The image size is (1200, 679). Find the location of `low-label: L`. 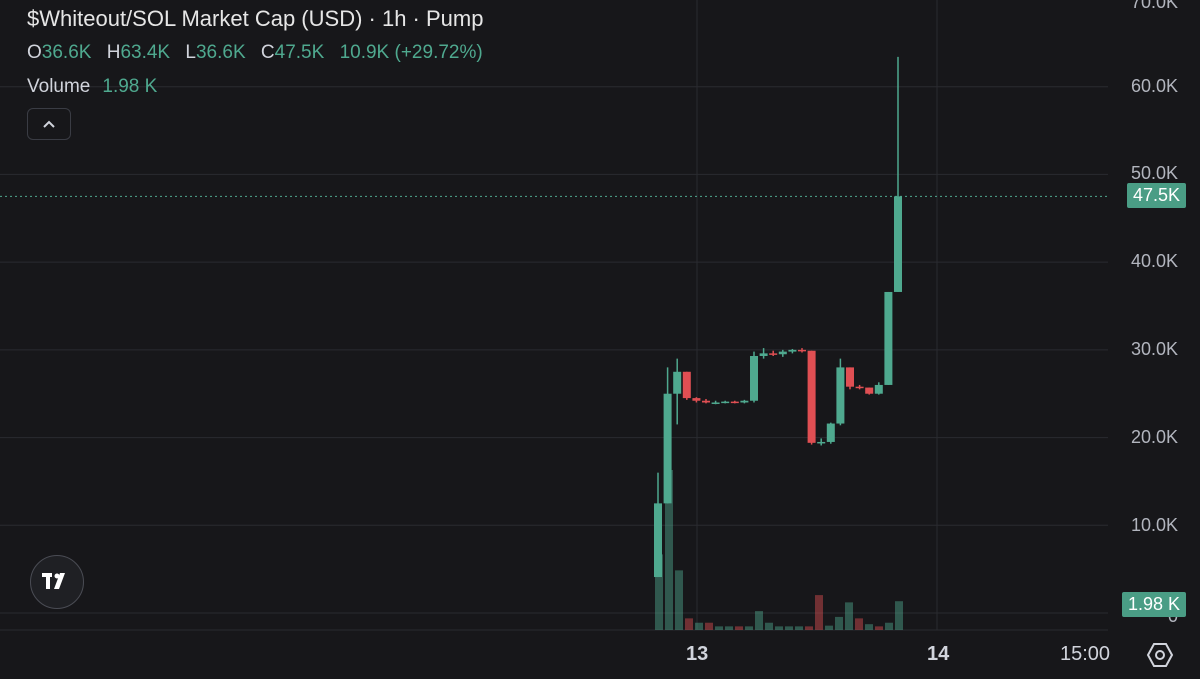

low-label: L is located at coordinates (190, 52).